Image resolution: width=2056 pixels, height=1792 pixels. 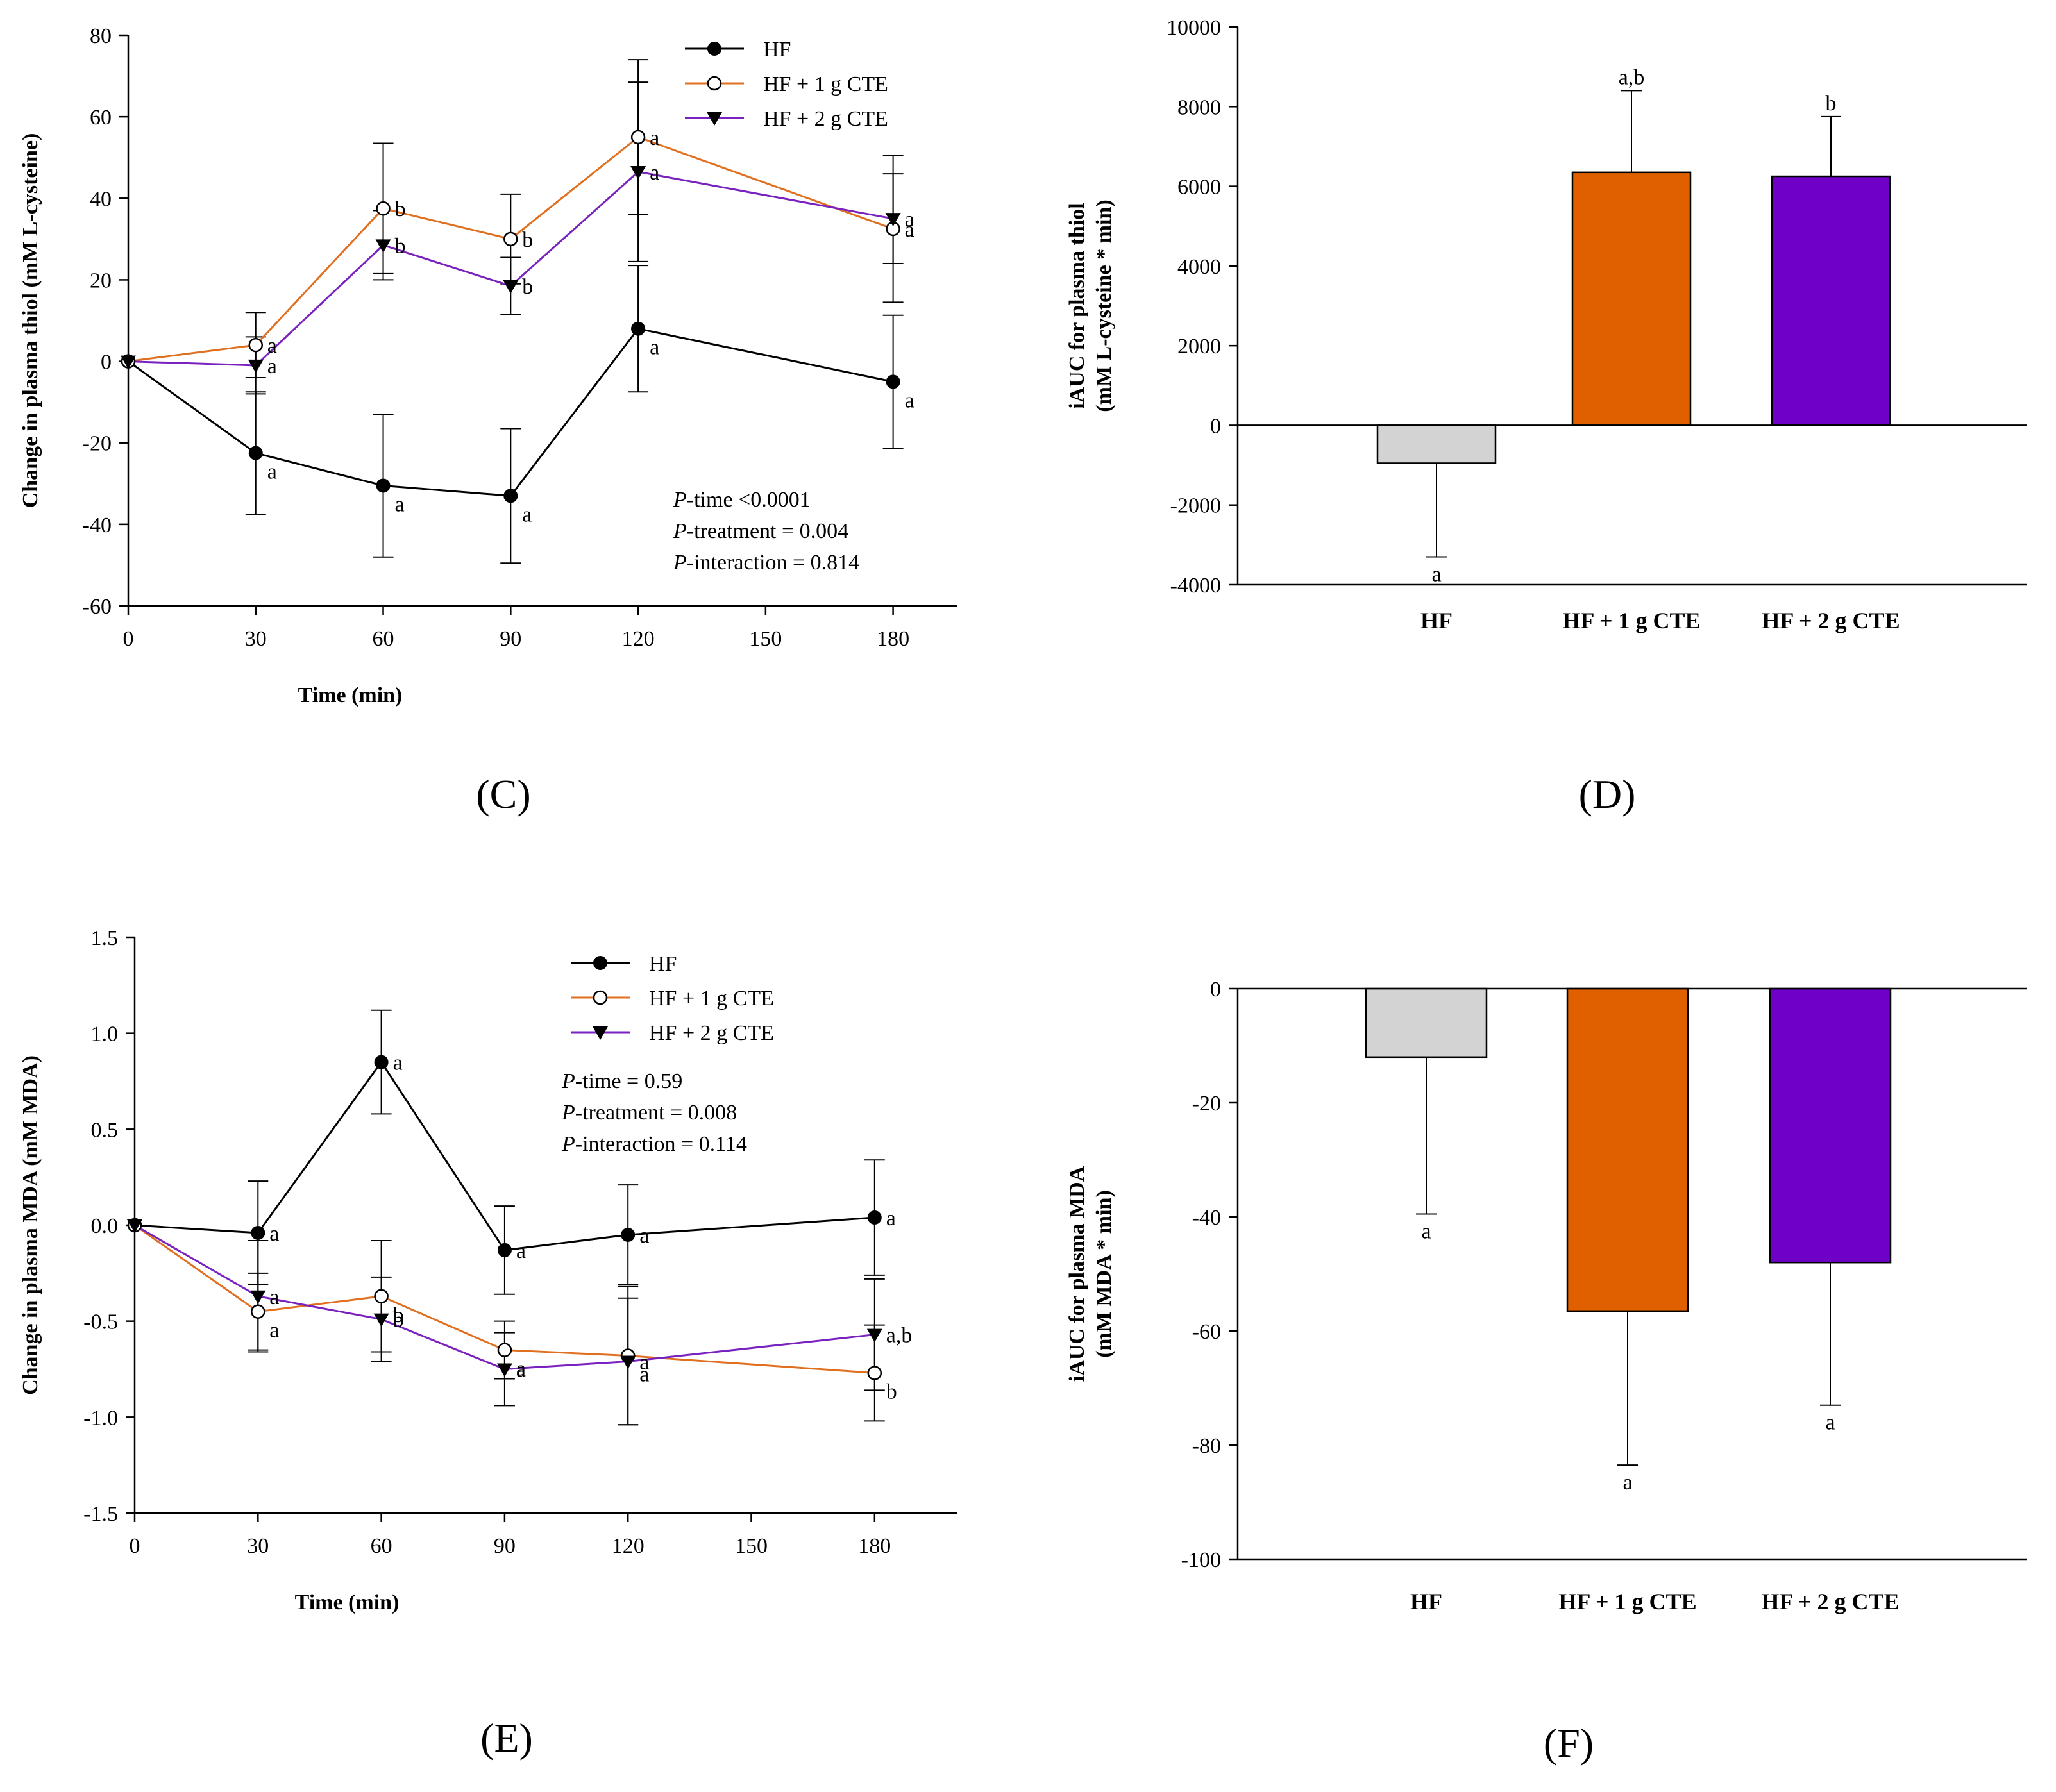 I want to click on panel-c-series-hf-1-g-cte-point, so click(x=256, y=345).